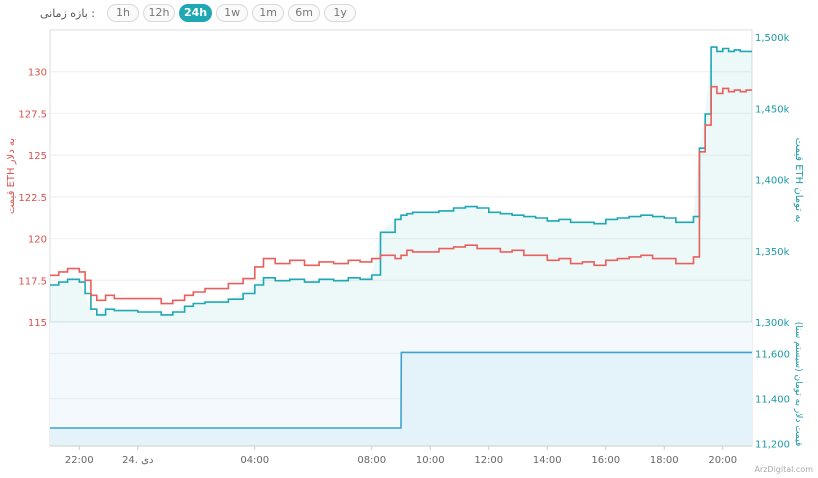 The height and width of the screenshot is (478, 818). Describe the element at coordinates (32, 114) in the screenshot. I see `left-tick-label: 127.5` at that location.